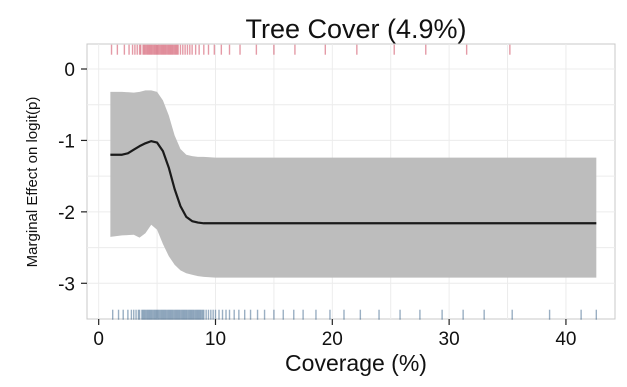 The height and width of the screenshot is (387, 627). What do you see at coordinates (66, 141) in the screenshot?
I see `y-tick-label: -1` at bounding box center [66, 141].